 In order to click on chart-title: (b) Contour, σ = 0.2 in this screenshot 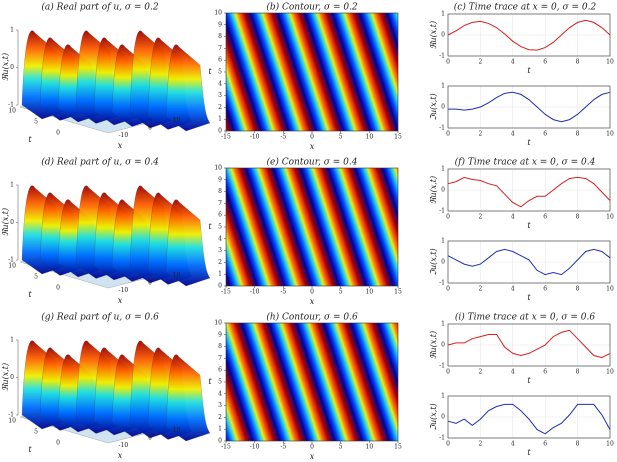, I will do `click(312, 7)`.